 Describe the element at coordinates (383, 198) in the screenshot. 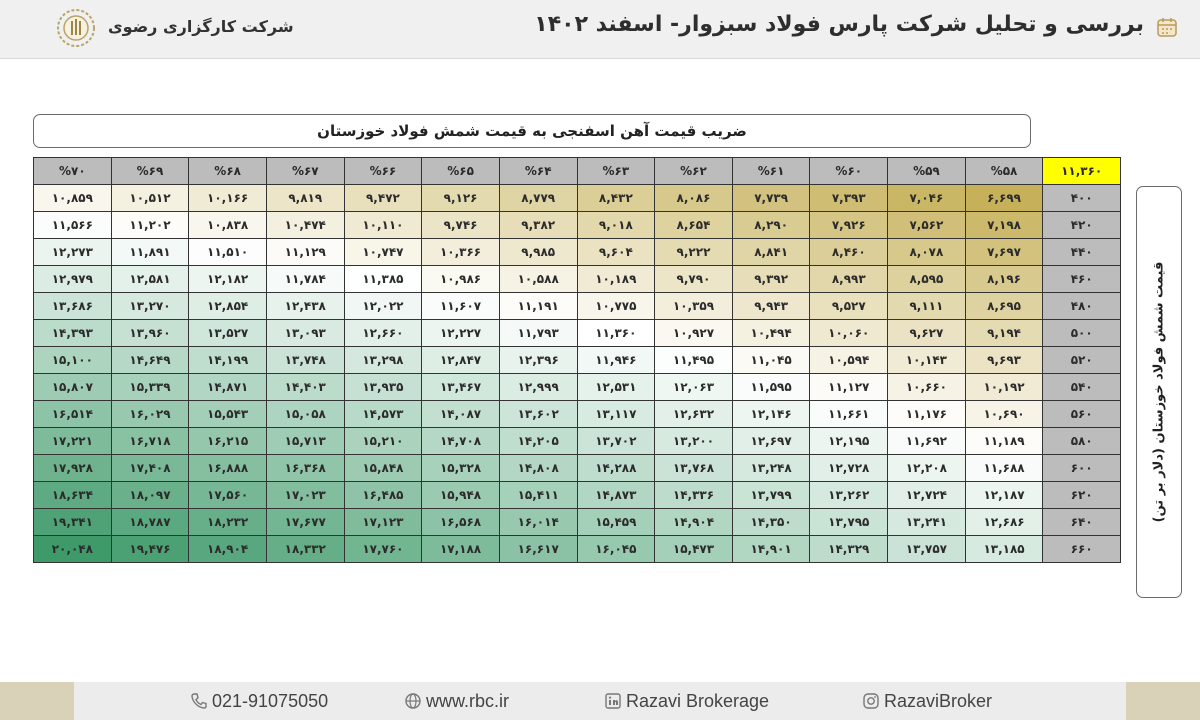

I see `table-cell: ۹,۴۷۲` at that location.